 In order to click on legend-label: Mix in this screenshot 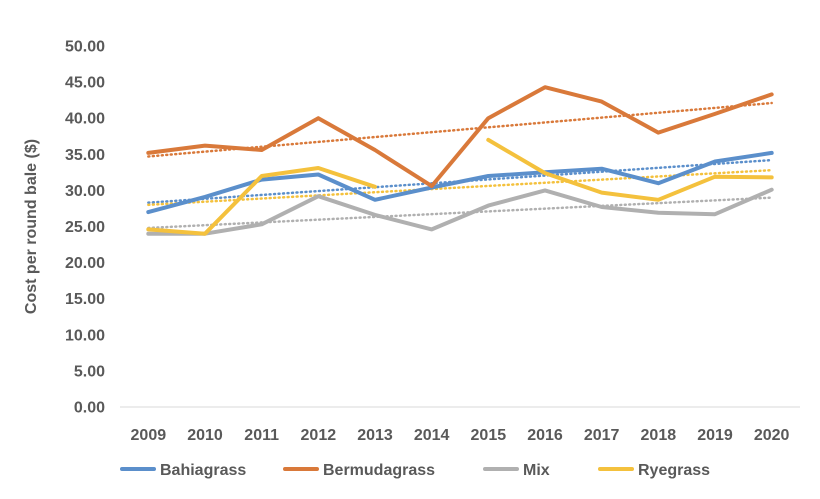, I will do `click(536, 470)`.